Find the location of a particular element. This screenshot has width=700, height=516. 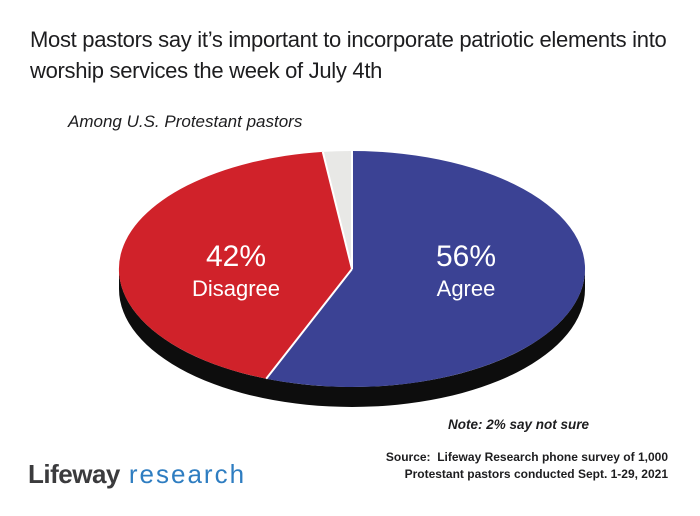

pie-slice-disagree is located at coordinates (235, 265).